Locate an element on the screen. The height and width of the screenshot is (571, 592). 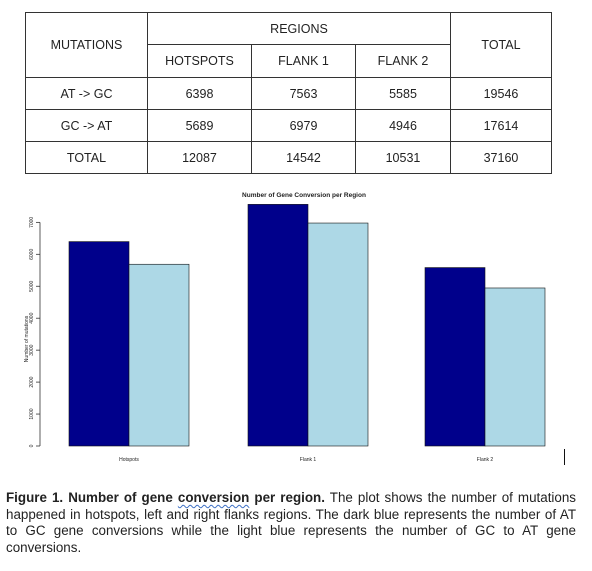
caption-label: Figure 1. Number of gene is located at coordinates (89, 497).